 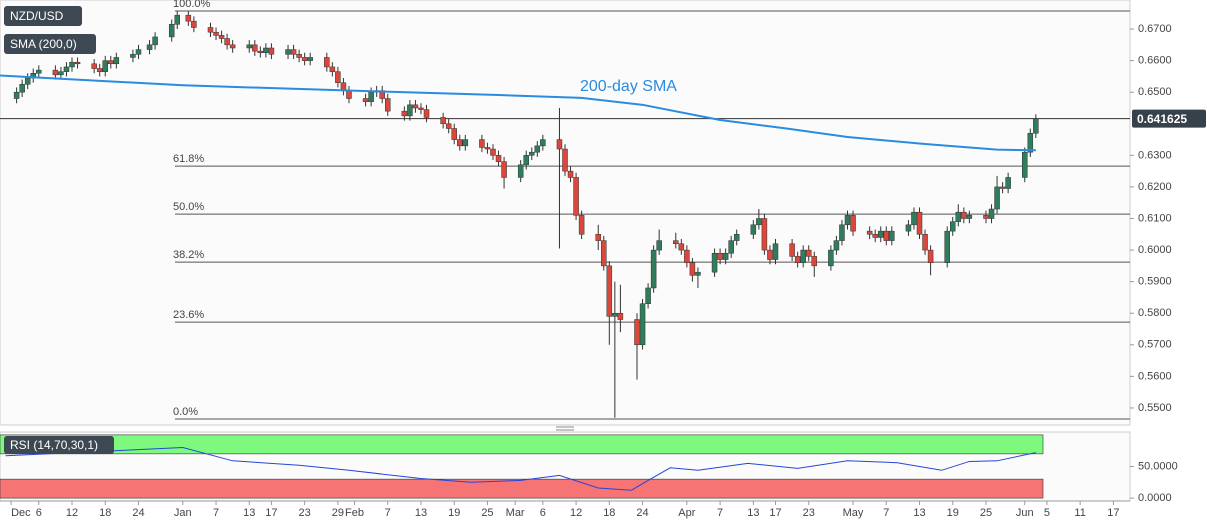 What do you see at coordinates (50, 44) in the screenshot?
I see `legend-sma-box` at bounding box center [50, 44].